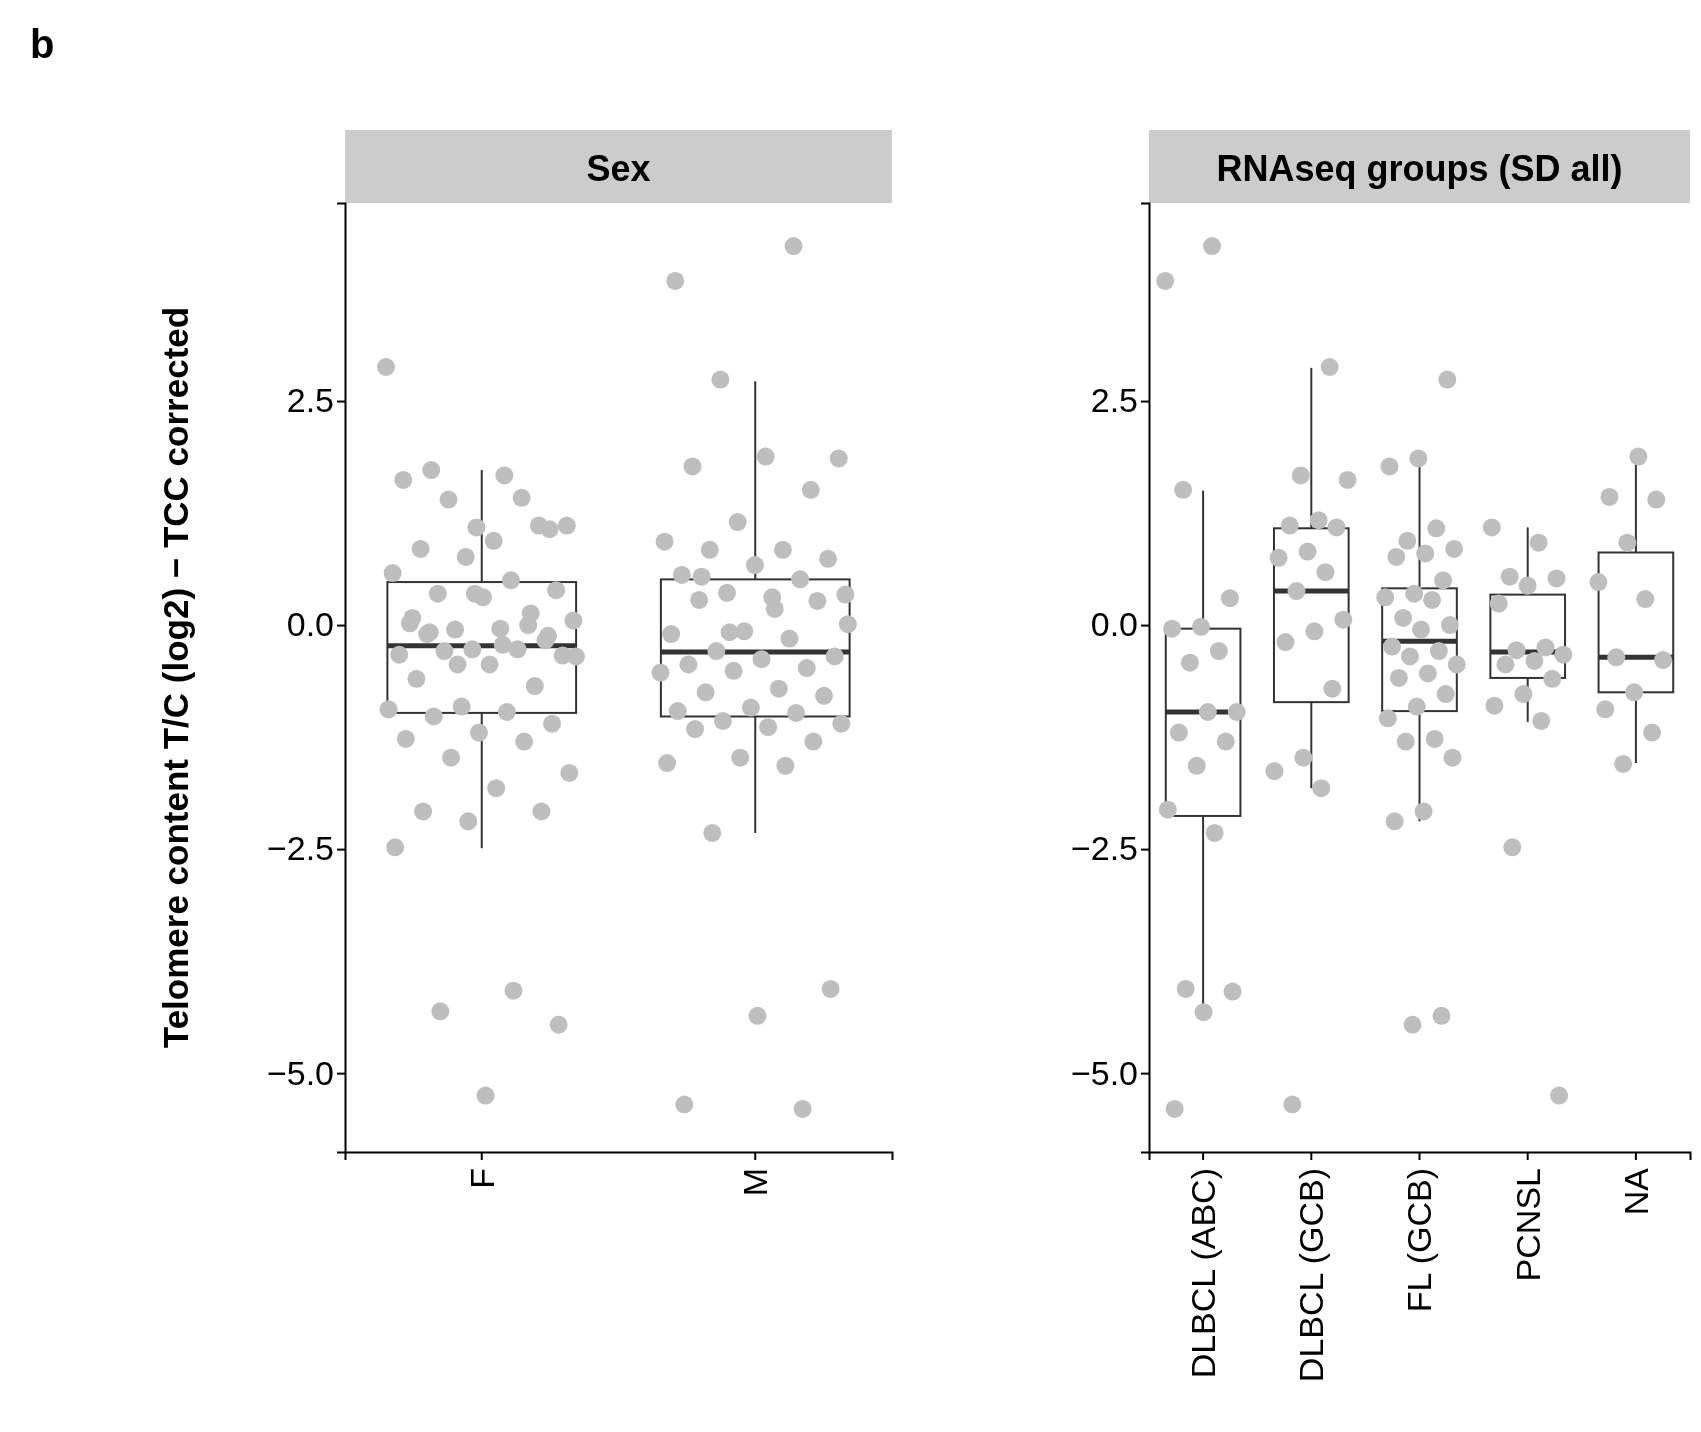  I want to click on x-tick-label: NA, so click(1635, 1191).